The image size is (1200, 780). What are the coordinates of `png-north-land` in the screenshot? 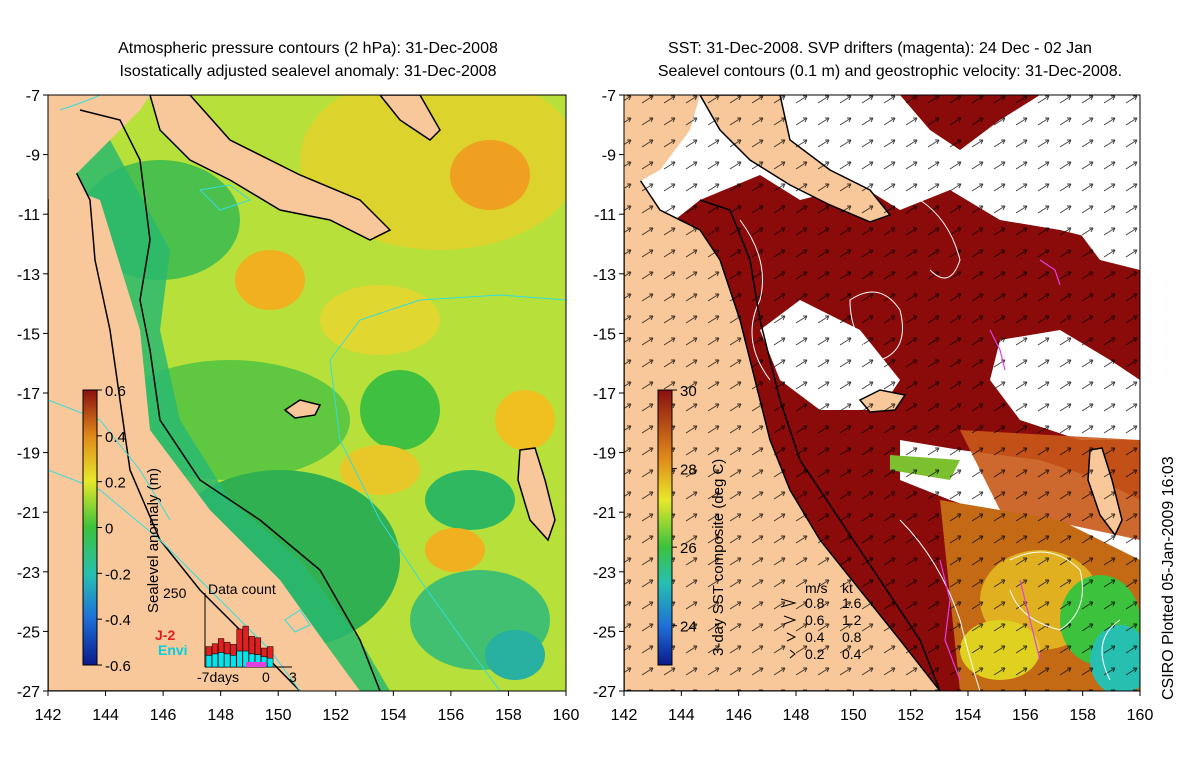 It's located at (99, 147).